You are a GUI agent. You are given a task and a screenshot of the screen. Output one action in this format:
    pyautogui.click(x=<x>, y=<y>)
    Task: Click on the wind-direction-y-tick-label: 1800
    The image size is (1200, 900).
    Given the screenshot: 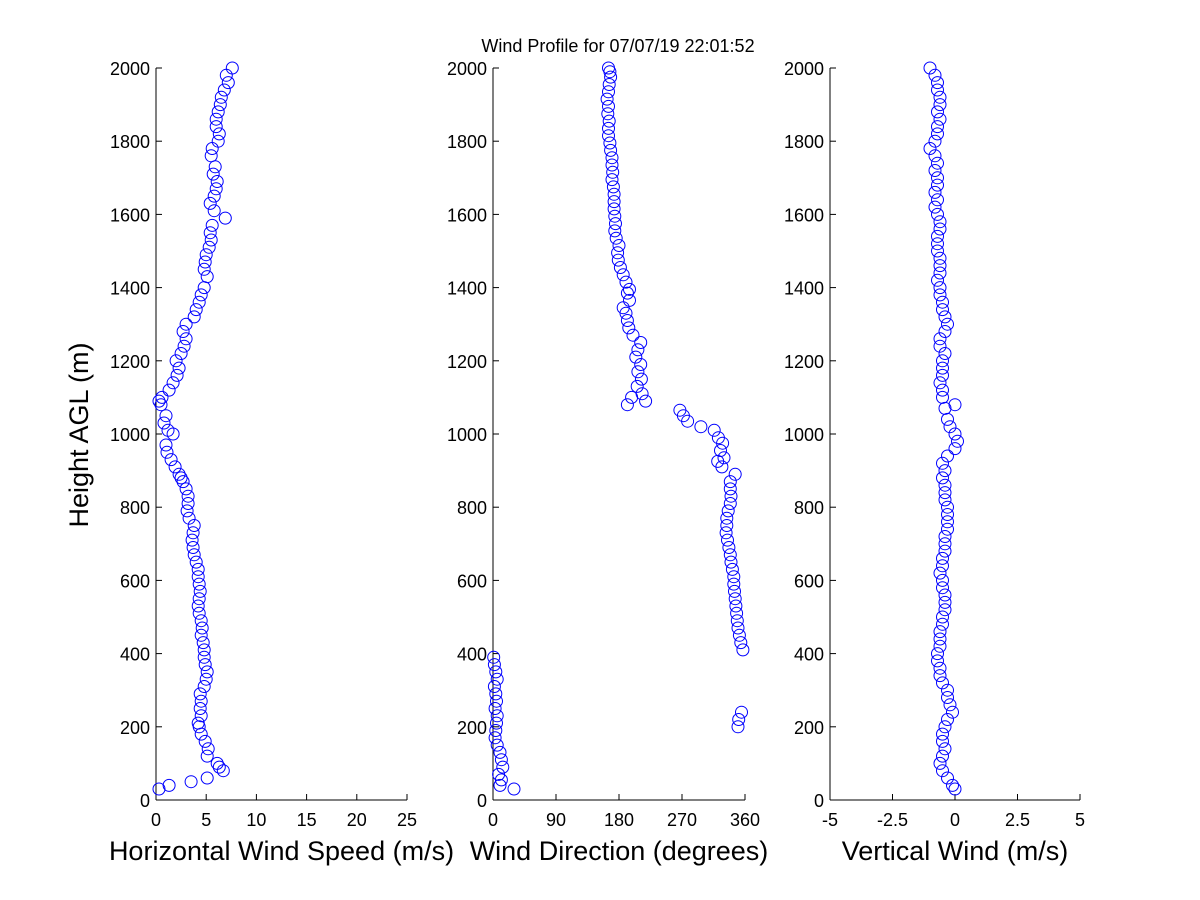 What is the action you would take?
    pyautogui.click(x=467, y=142)
    